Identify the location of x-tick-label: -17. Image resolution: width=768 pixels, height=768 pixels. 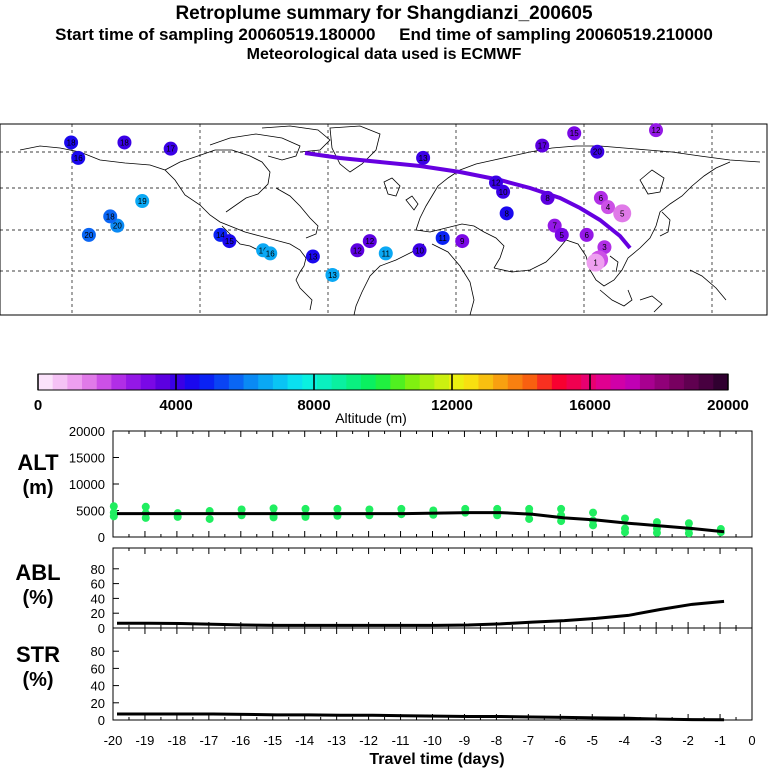
(208, 740).